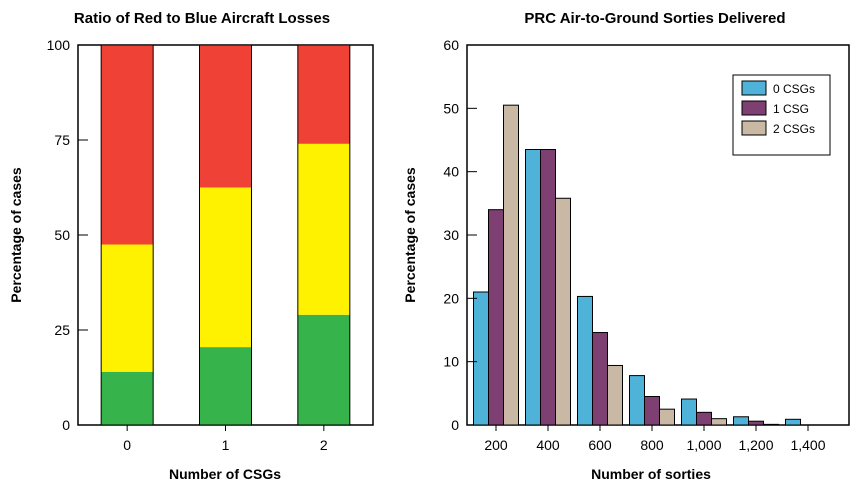 The height and width of the screenshot is (485, 861). I want to click on x-tick-label: 800, so click(652, 445).